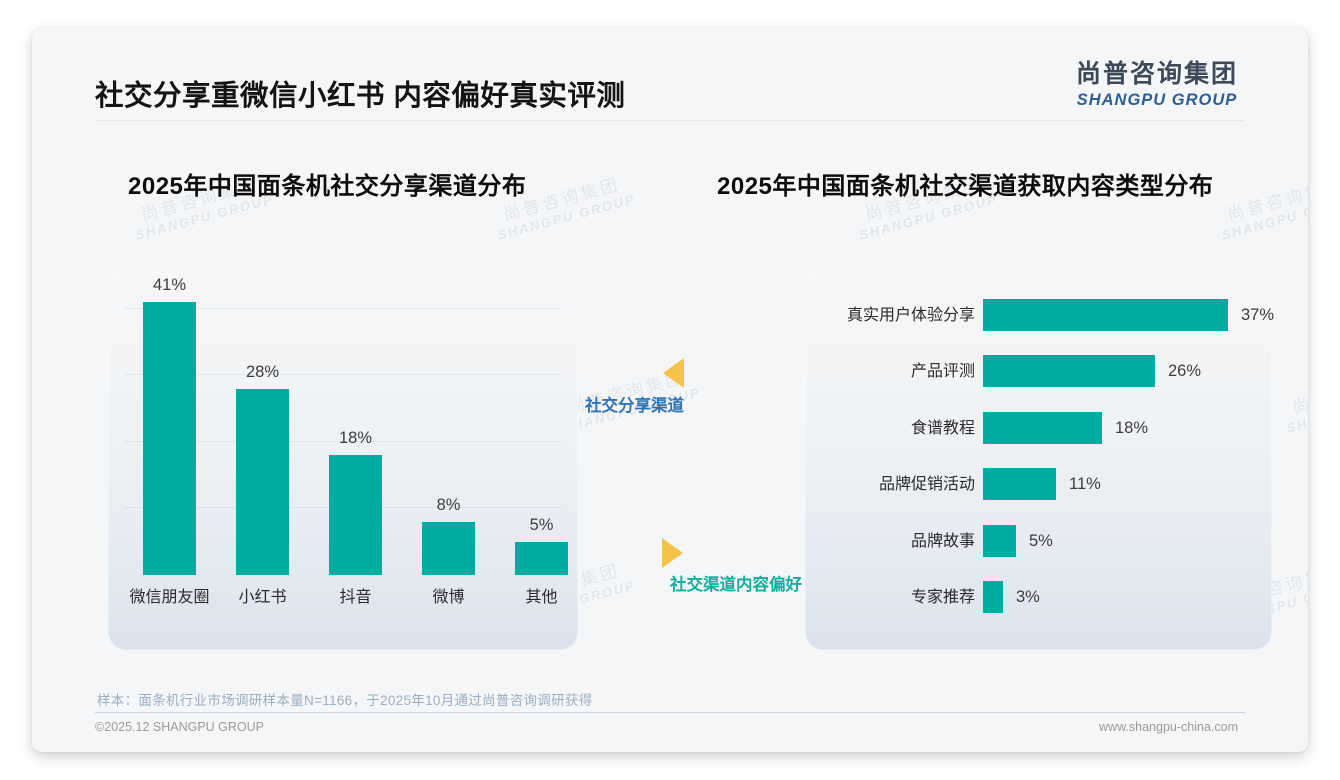 The width and height of the screenshot is (1340, 780). I want to click on hbar-value-label: 37%, so click(1258, 315).